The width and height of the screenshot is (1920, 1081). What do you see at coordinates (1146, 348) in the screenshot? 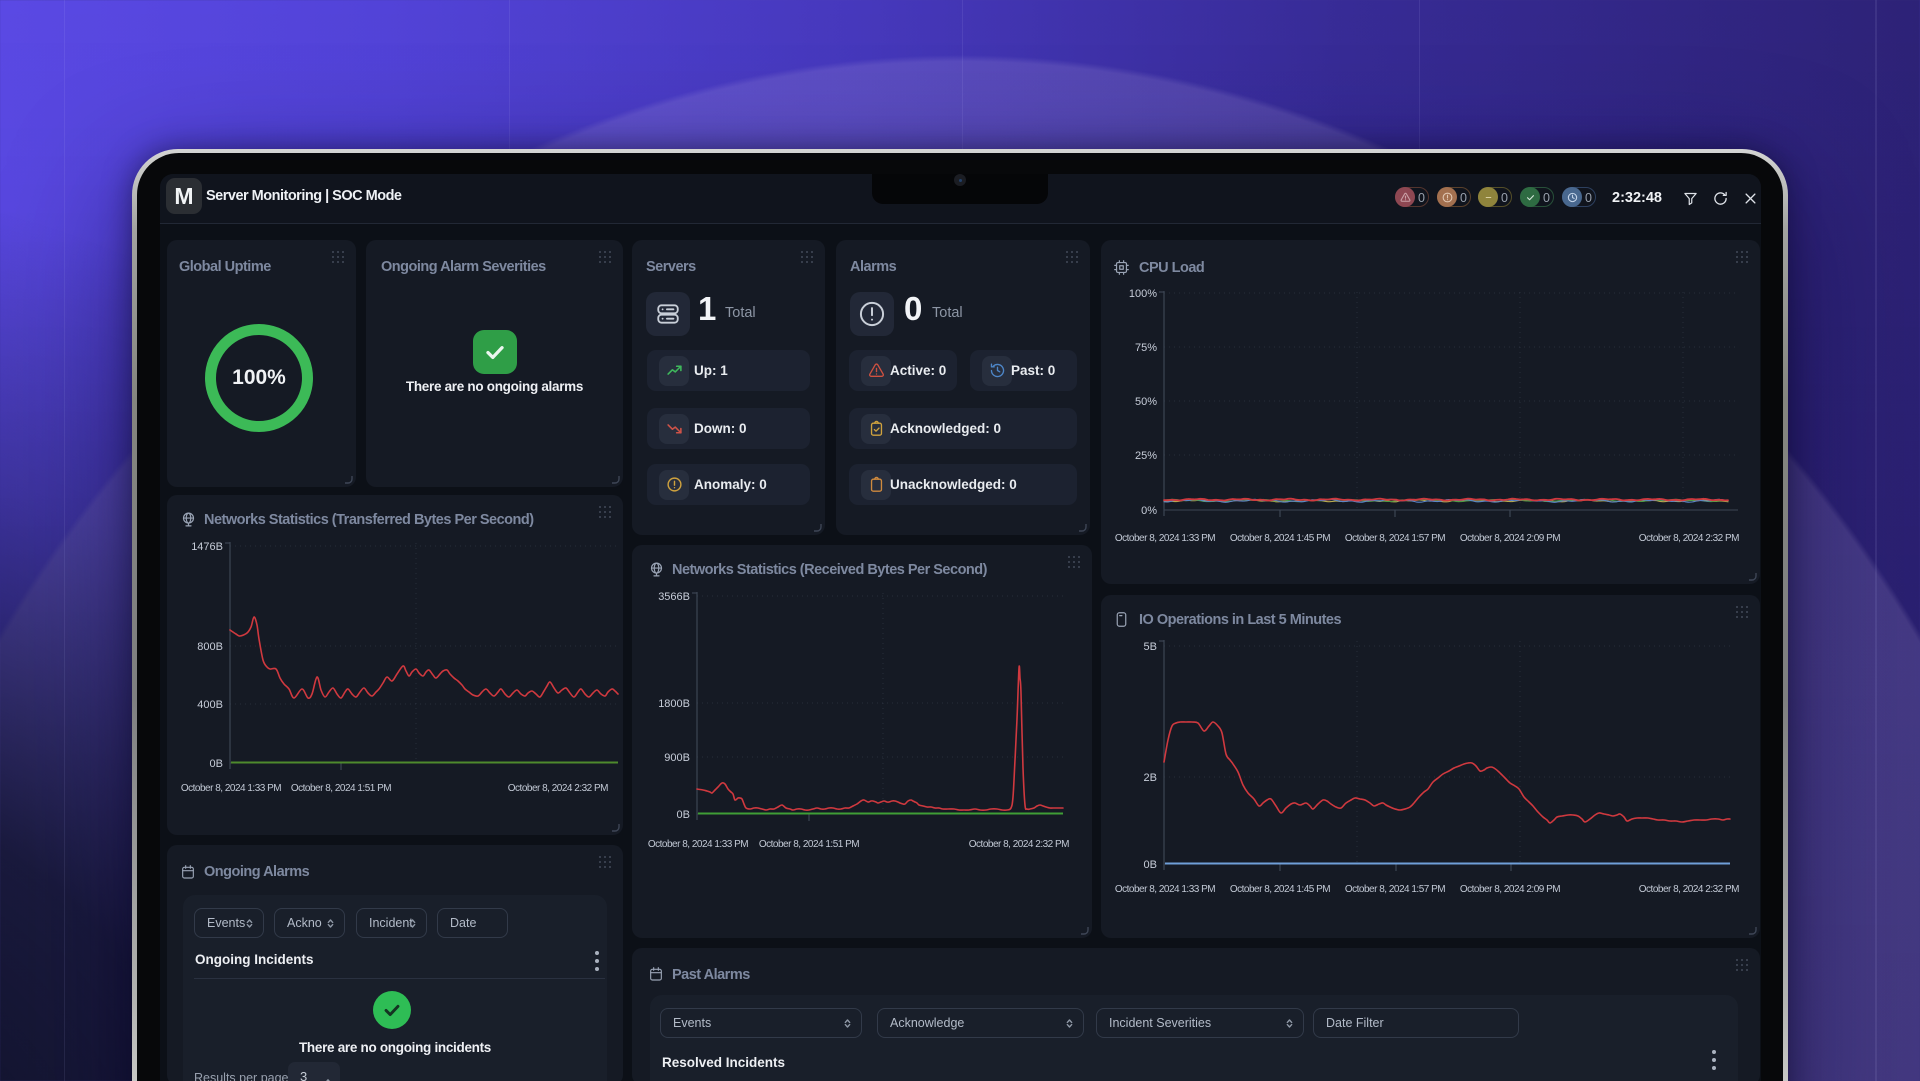
I see `svg-text: 75%` at bounding box center [1146, 348].